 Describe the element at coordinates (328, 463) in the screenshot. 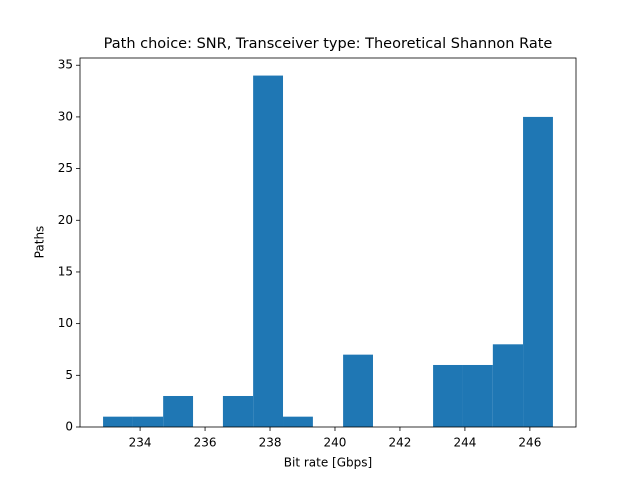

I see `x-axis-label: Bit rate [Gbps]` at that location.